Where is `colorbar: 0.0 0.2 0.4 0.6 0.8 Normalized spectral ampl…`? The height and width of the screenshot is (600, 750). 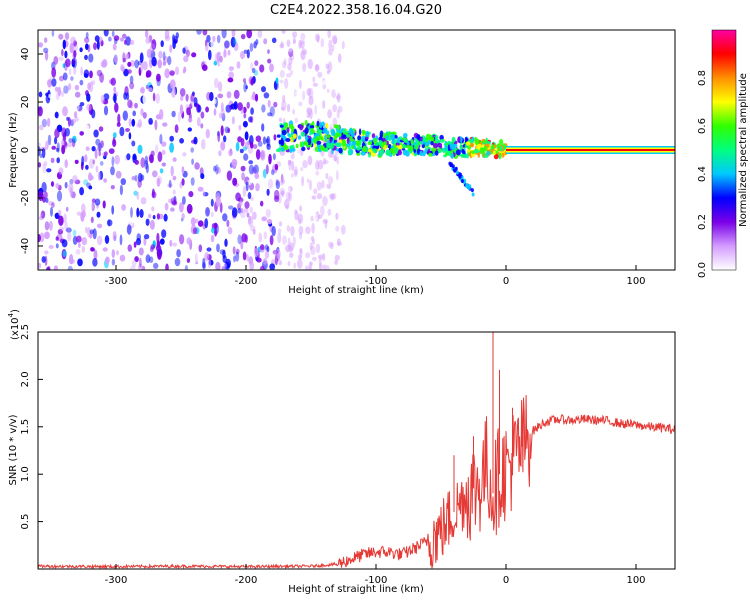
colorbar: 0.0 0.2 0.4 0.6 0.8 Normalized spectral ampl… is located at coordinates (723, 153).